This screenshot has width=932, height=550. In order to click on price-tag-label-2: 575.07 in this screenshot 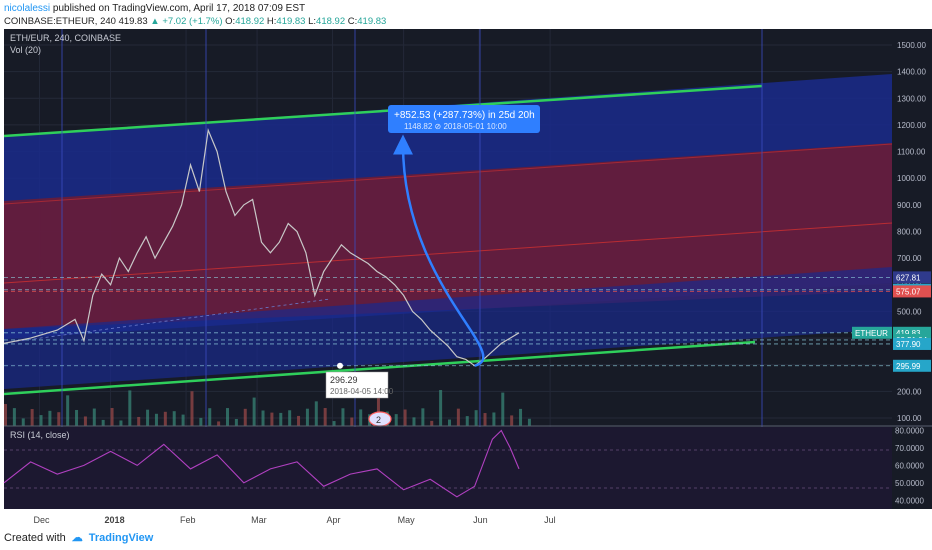, I will do `click(908, 291)`.